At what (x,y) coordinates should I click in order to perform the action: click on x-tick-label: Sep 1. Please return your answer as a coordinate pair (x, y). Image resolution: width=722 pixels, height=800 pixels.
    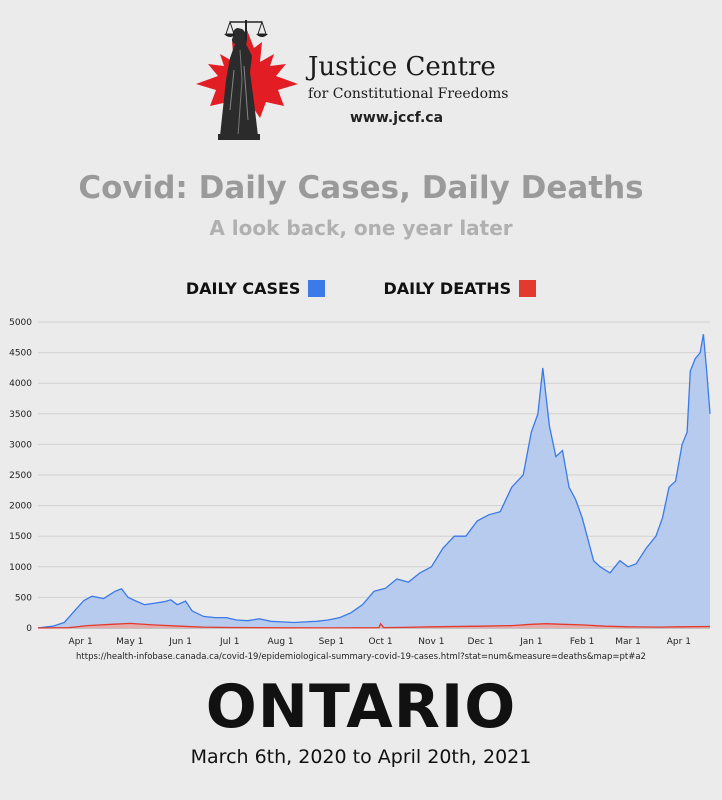
    Looking at the image, I should click on (332, 642).